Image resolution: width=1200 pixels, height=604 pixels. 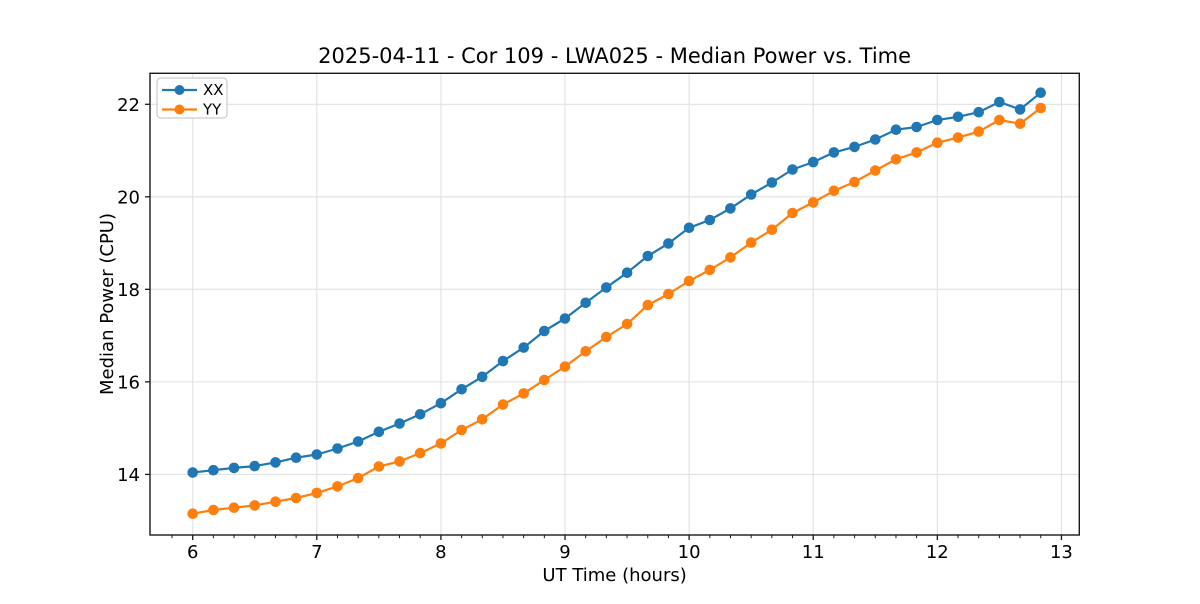 I want to click on legend-box, so click(x=192, y=98).